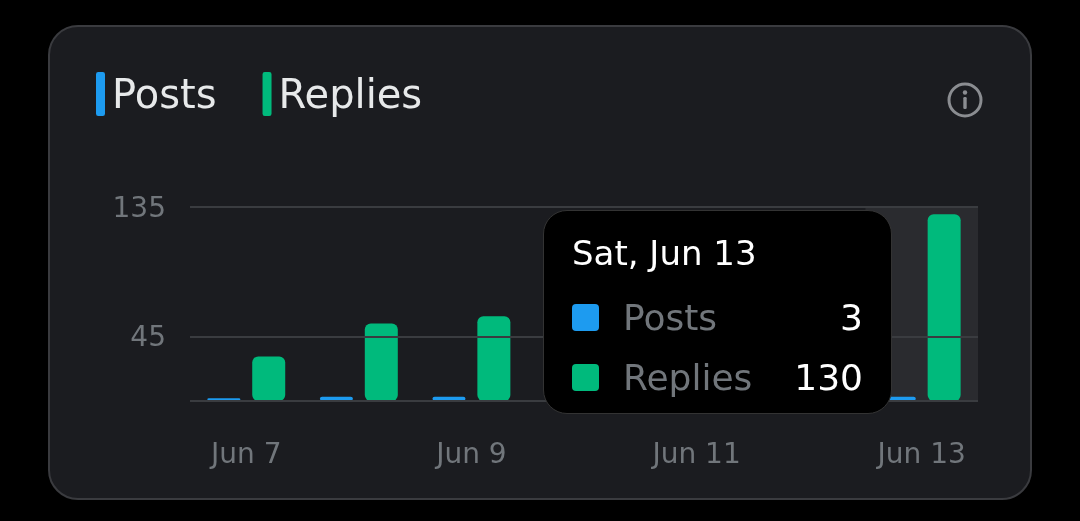  What do you see at coordinates (164, 94) in the screenshot?
I see `legend-label: Posts` at bounding box center [164, 94].